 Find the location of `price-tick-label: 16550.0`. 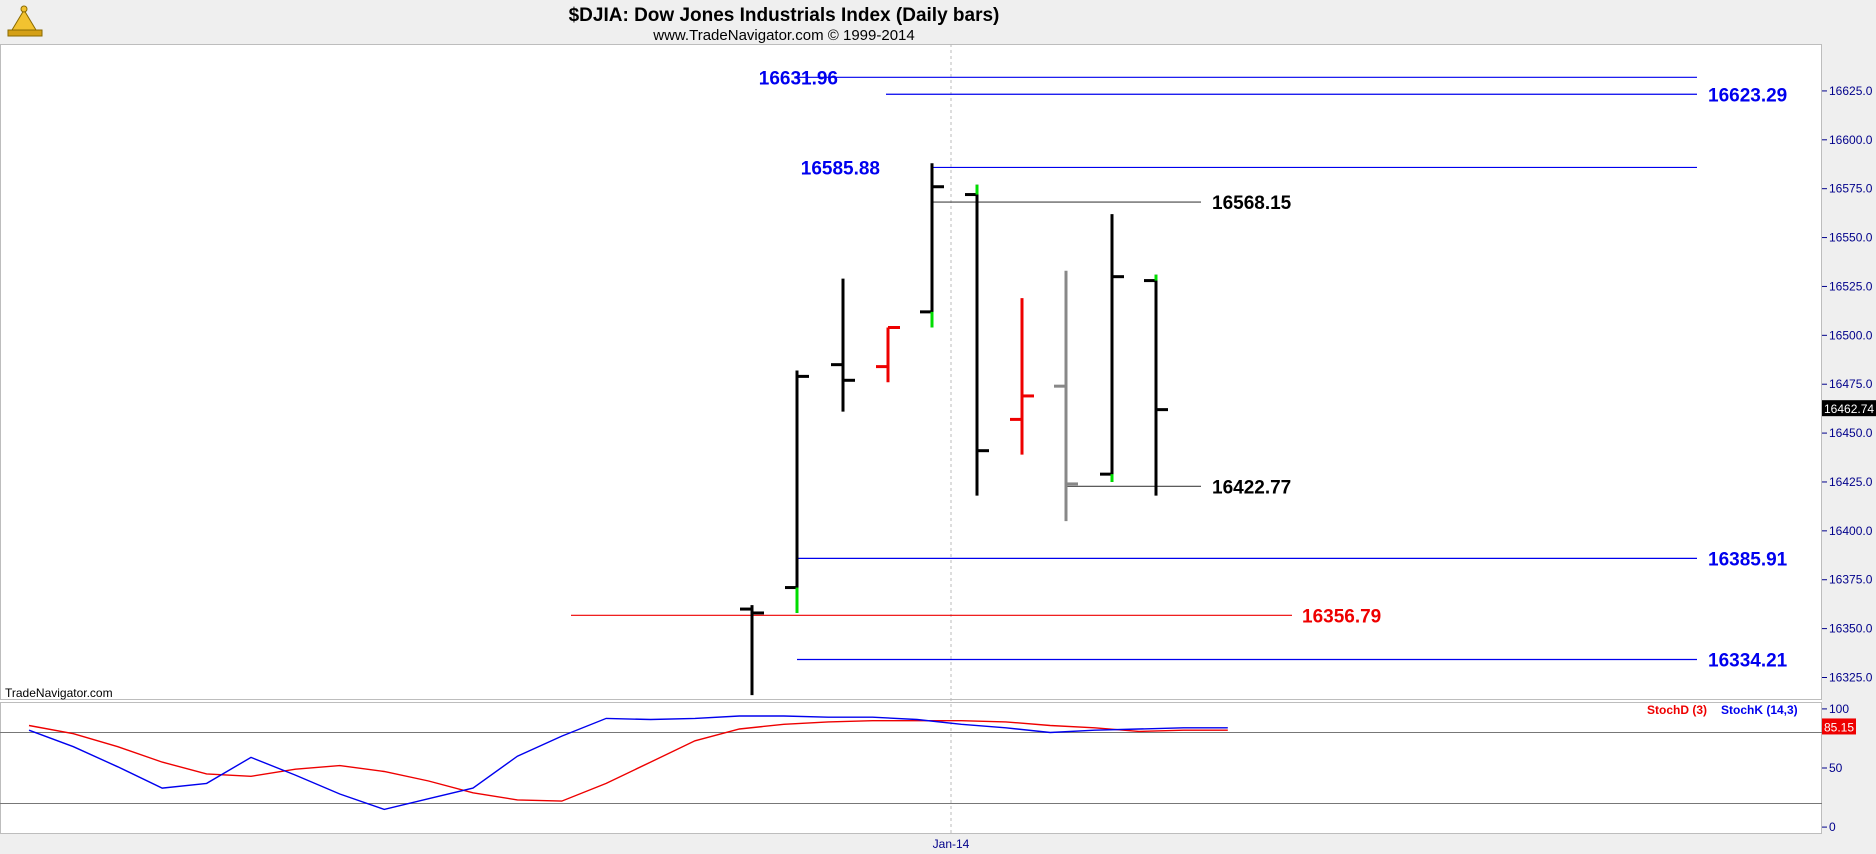

price-tick-label: 16550.0 is located at coordinates (1851, 238).